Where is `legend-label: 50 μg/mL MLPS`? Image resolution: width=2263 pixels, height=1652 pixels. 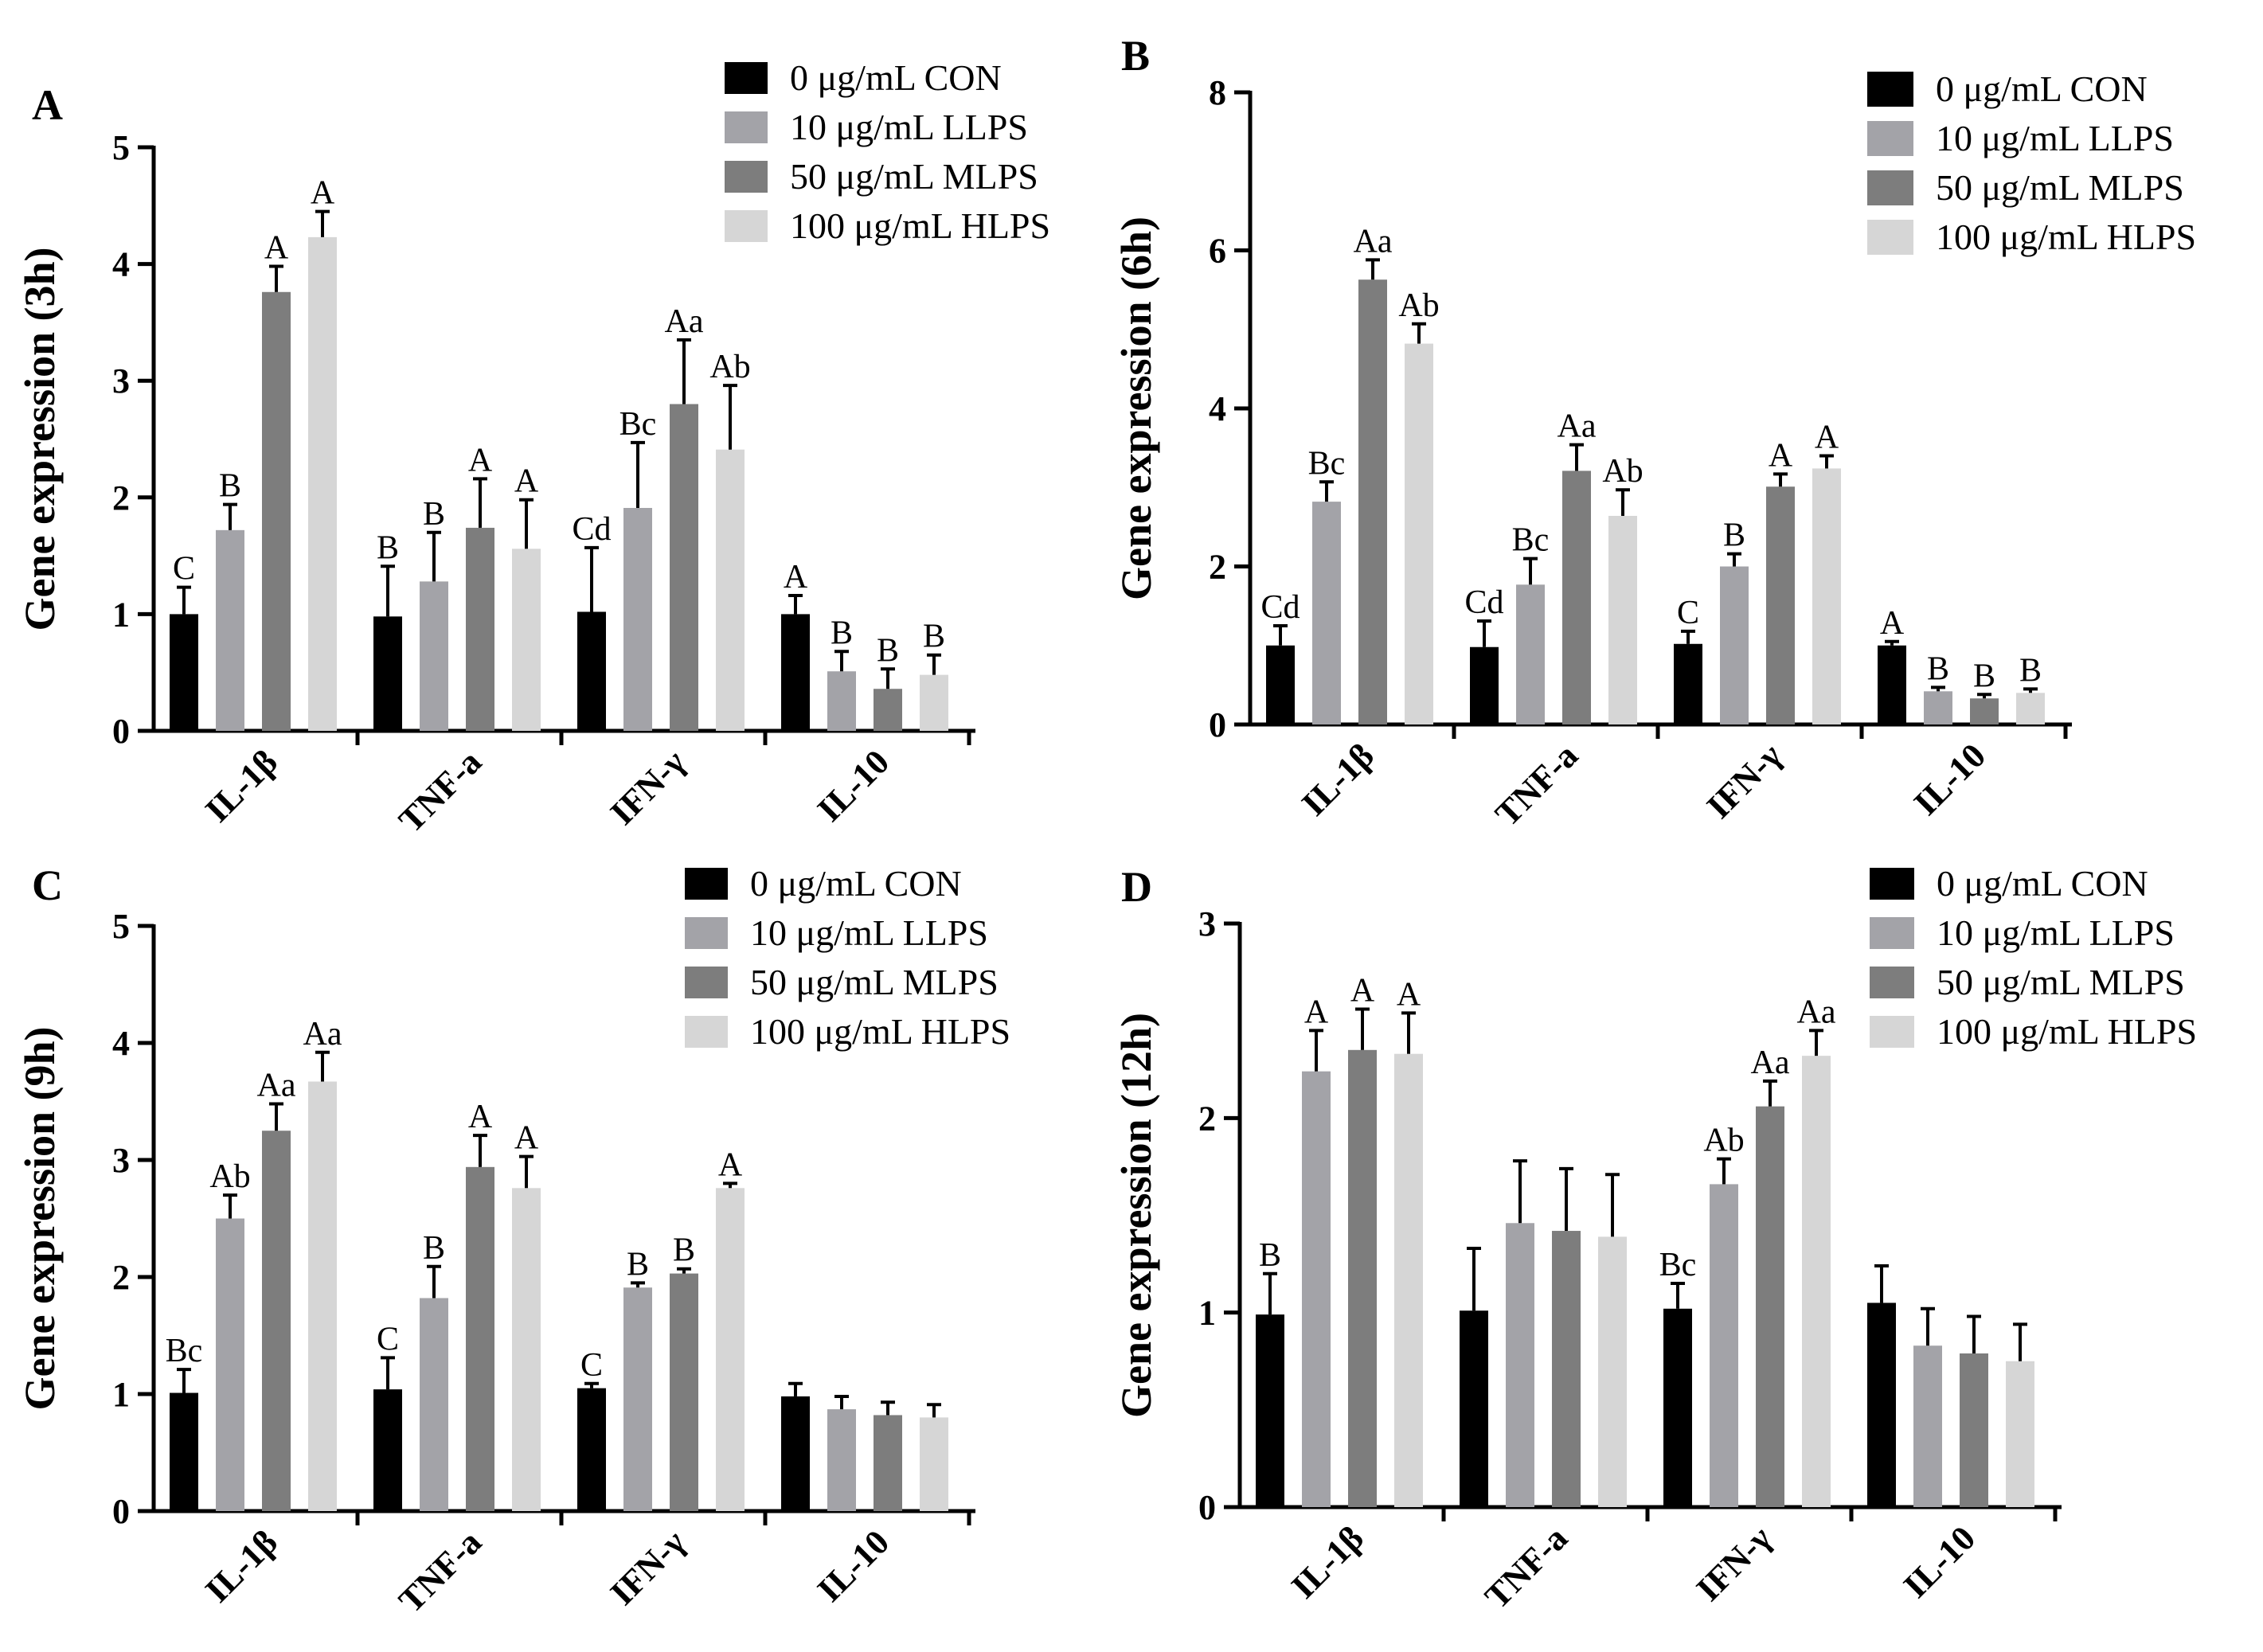
legend-label: 50 μg/mL MLPS is located at coordinates (2061, 982).